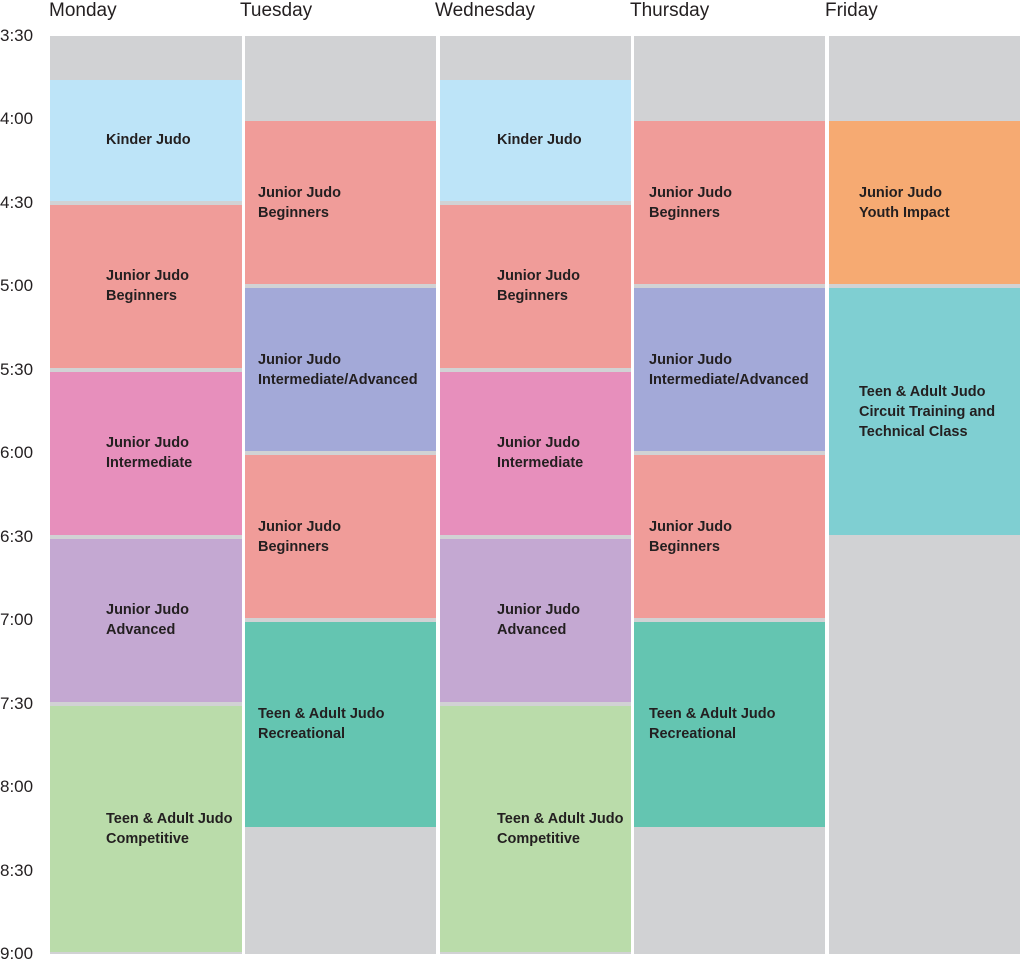 This screenshot has width=1024, height=969. Describe the element at coordinates (276, 10) in the screenshot. I see `day-header-tuesday: Tuesday` at that location.